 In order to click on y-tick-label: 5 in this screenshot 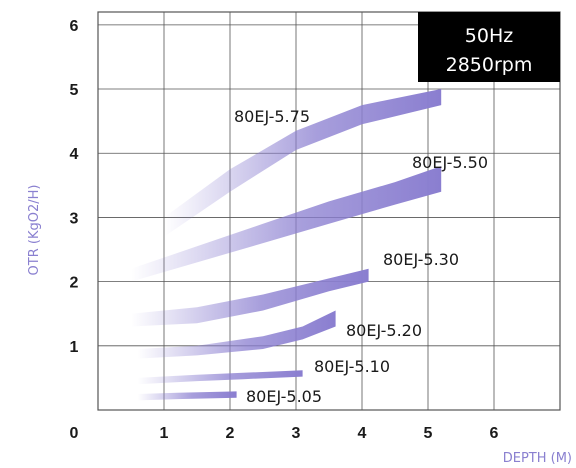, I will do `click(74, 90)`.